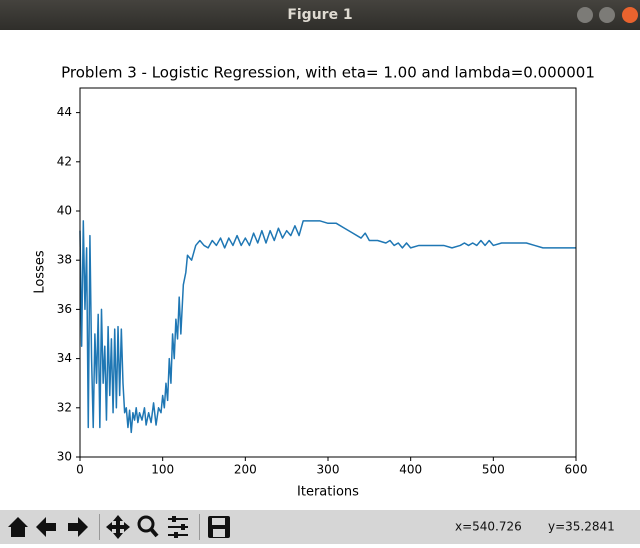 This screenshot has height=548, width=640. What do you see at coordinates (64, 260) in the screenshot?
I see `y-tick-label: 38` at bounding box center [64, 260].